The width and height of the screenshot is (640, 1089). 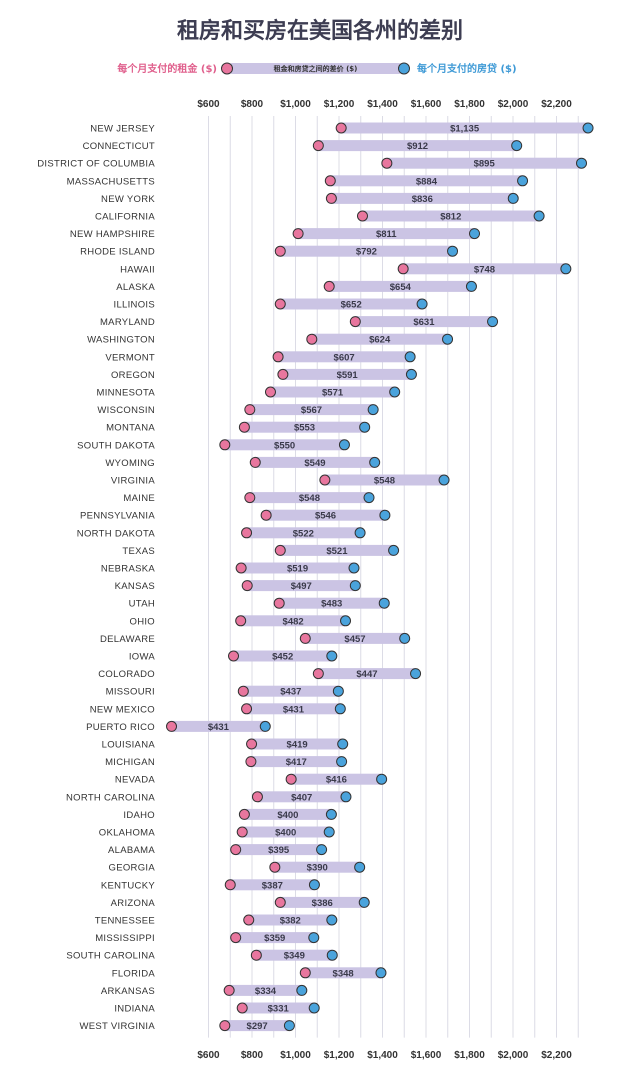 I want to click on diff-label: $811, so click(x=386, y=234).